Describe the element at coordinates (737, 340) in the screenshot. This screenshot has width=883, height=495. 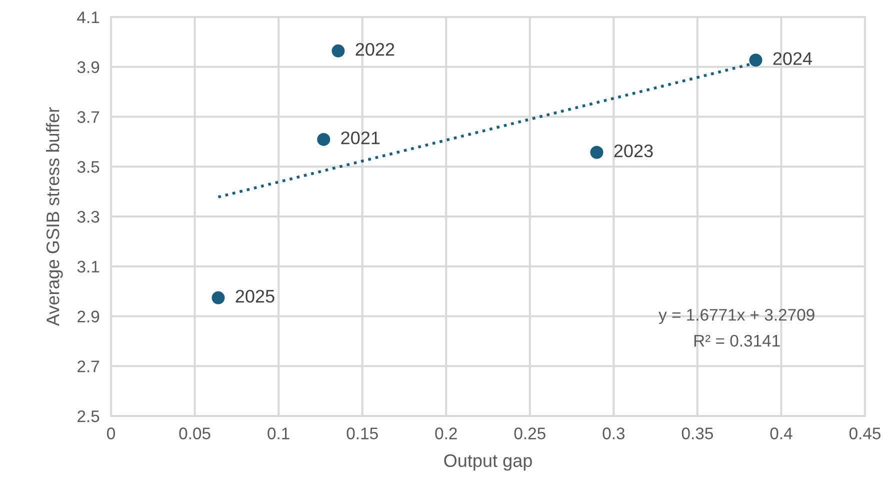
I see `annotation: R² = 0.3141` at that location.